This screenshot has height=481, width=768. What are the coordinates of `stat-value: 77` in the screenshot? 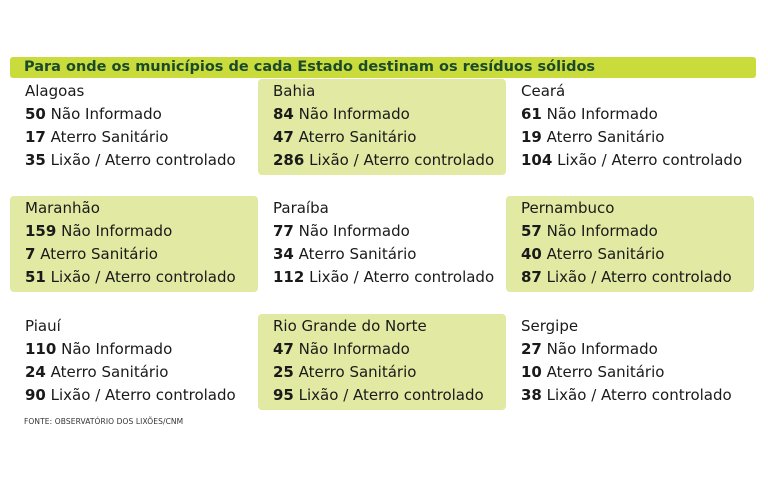 It's located at (283, 231).